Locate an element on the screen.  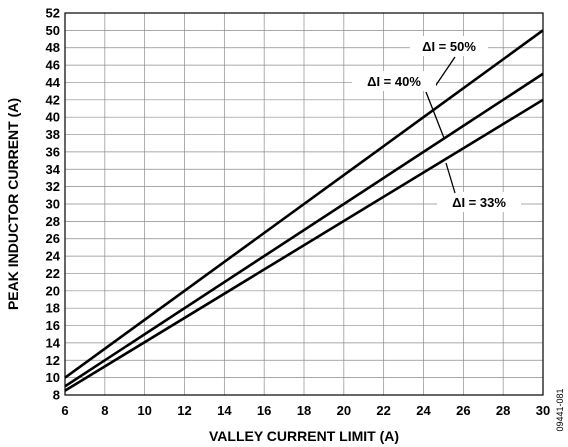
annotation-dl-50: ΔI = 50% is located at coordinates (449, 62).